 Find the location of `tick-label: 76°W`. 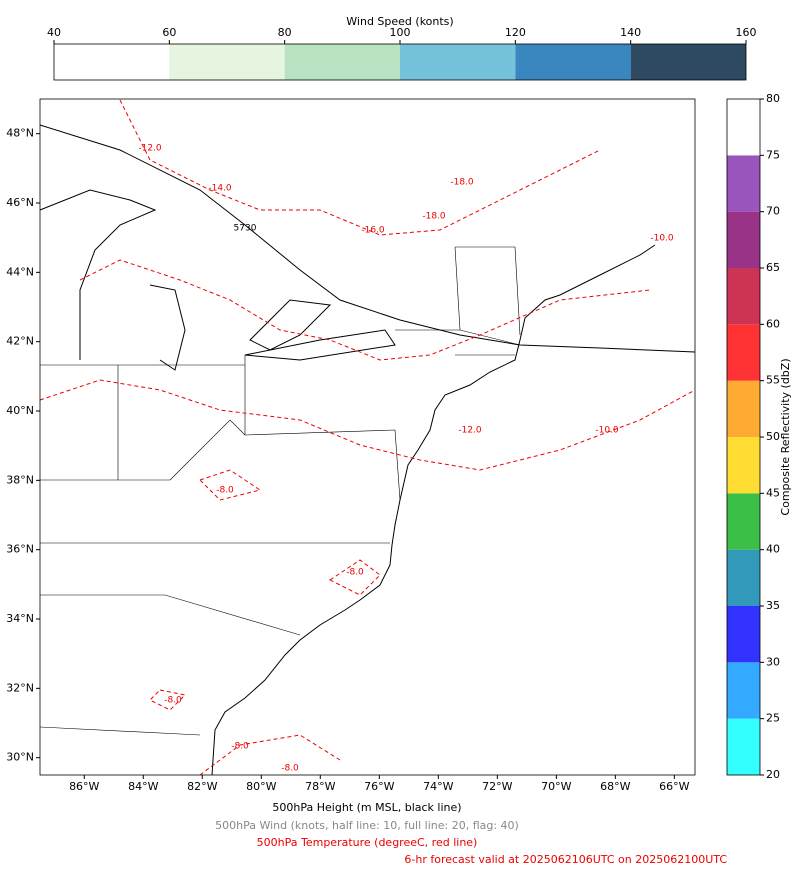

tick-label: 76°W is located at coordinates (379, 786).